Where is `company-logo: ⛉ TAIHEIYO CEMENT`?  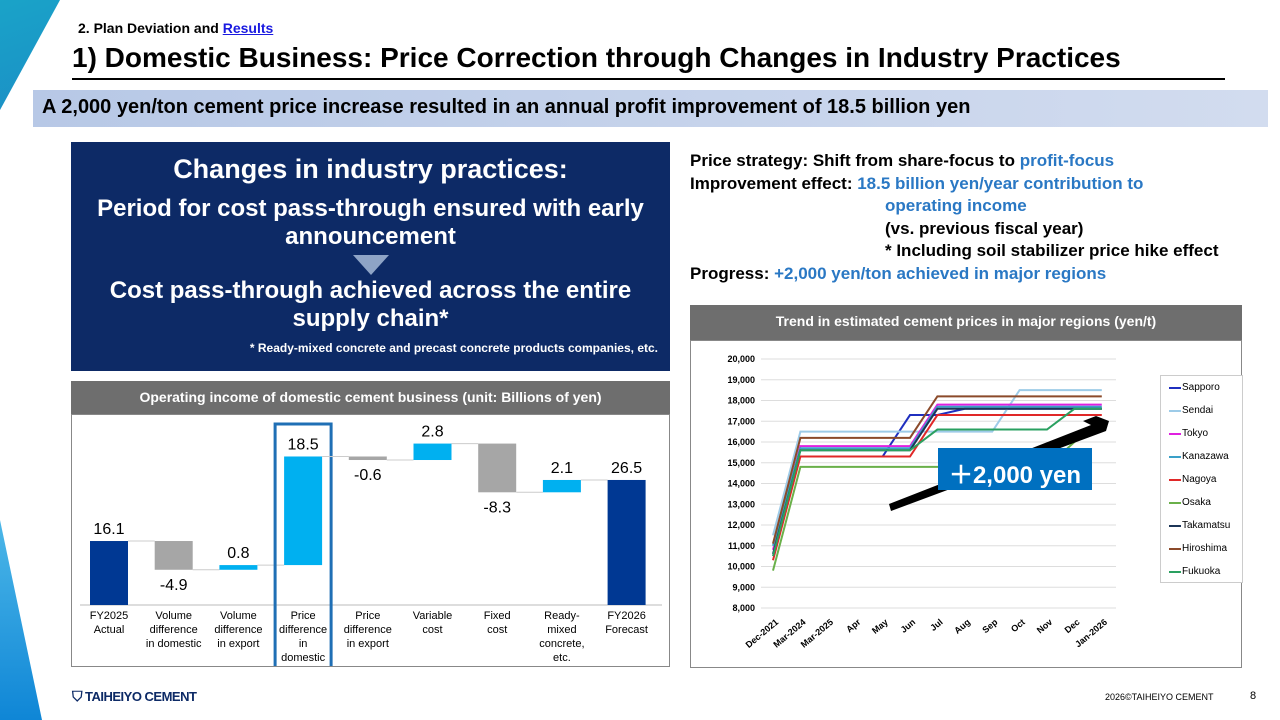 company-logo: ⛉ TAIHEIYO CEMENT is located at coordinates (134, 696).